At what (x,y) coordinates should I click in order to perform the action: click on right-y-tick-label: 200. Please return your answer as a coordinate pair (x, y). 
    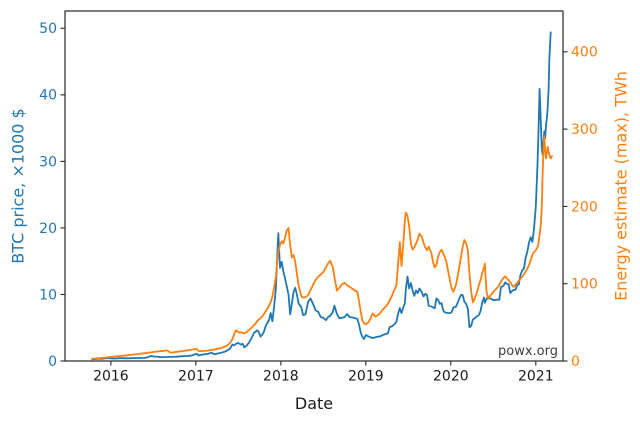
    Looking at the image, I should click on (584, 207).